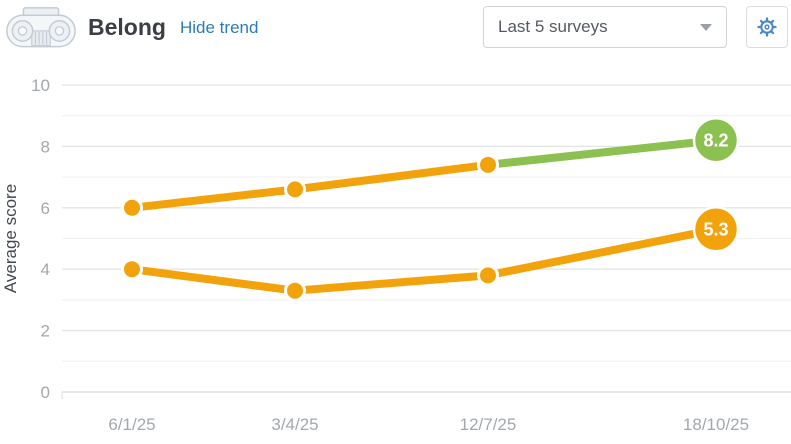 The width and height of the screenshot is (791, 444). I want to click on widget-header: Belong Hide trend Last 5 surveys, so click(395, 29).